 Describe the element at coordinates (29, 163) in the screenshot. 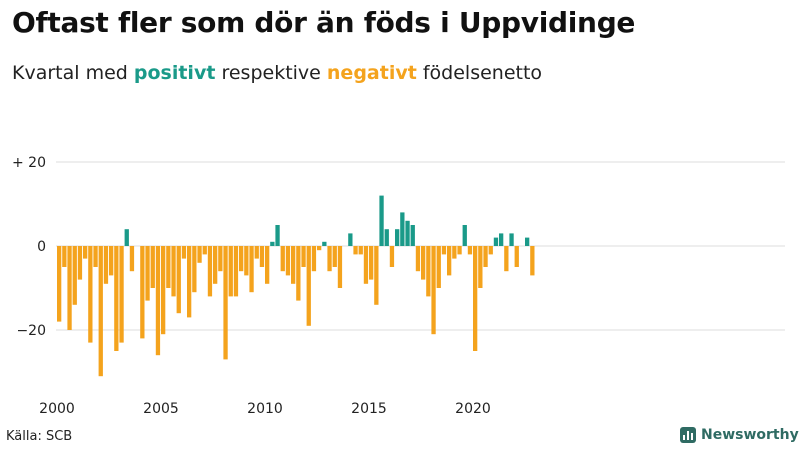

I see `y-tick-label: + 20` at that location.